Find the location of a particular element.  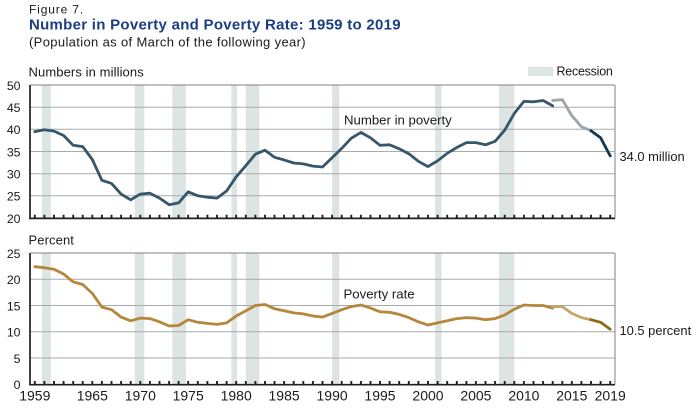

svg-text: 45 is located at coordinates (14, 108).